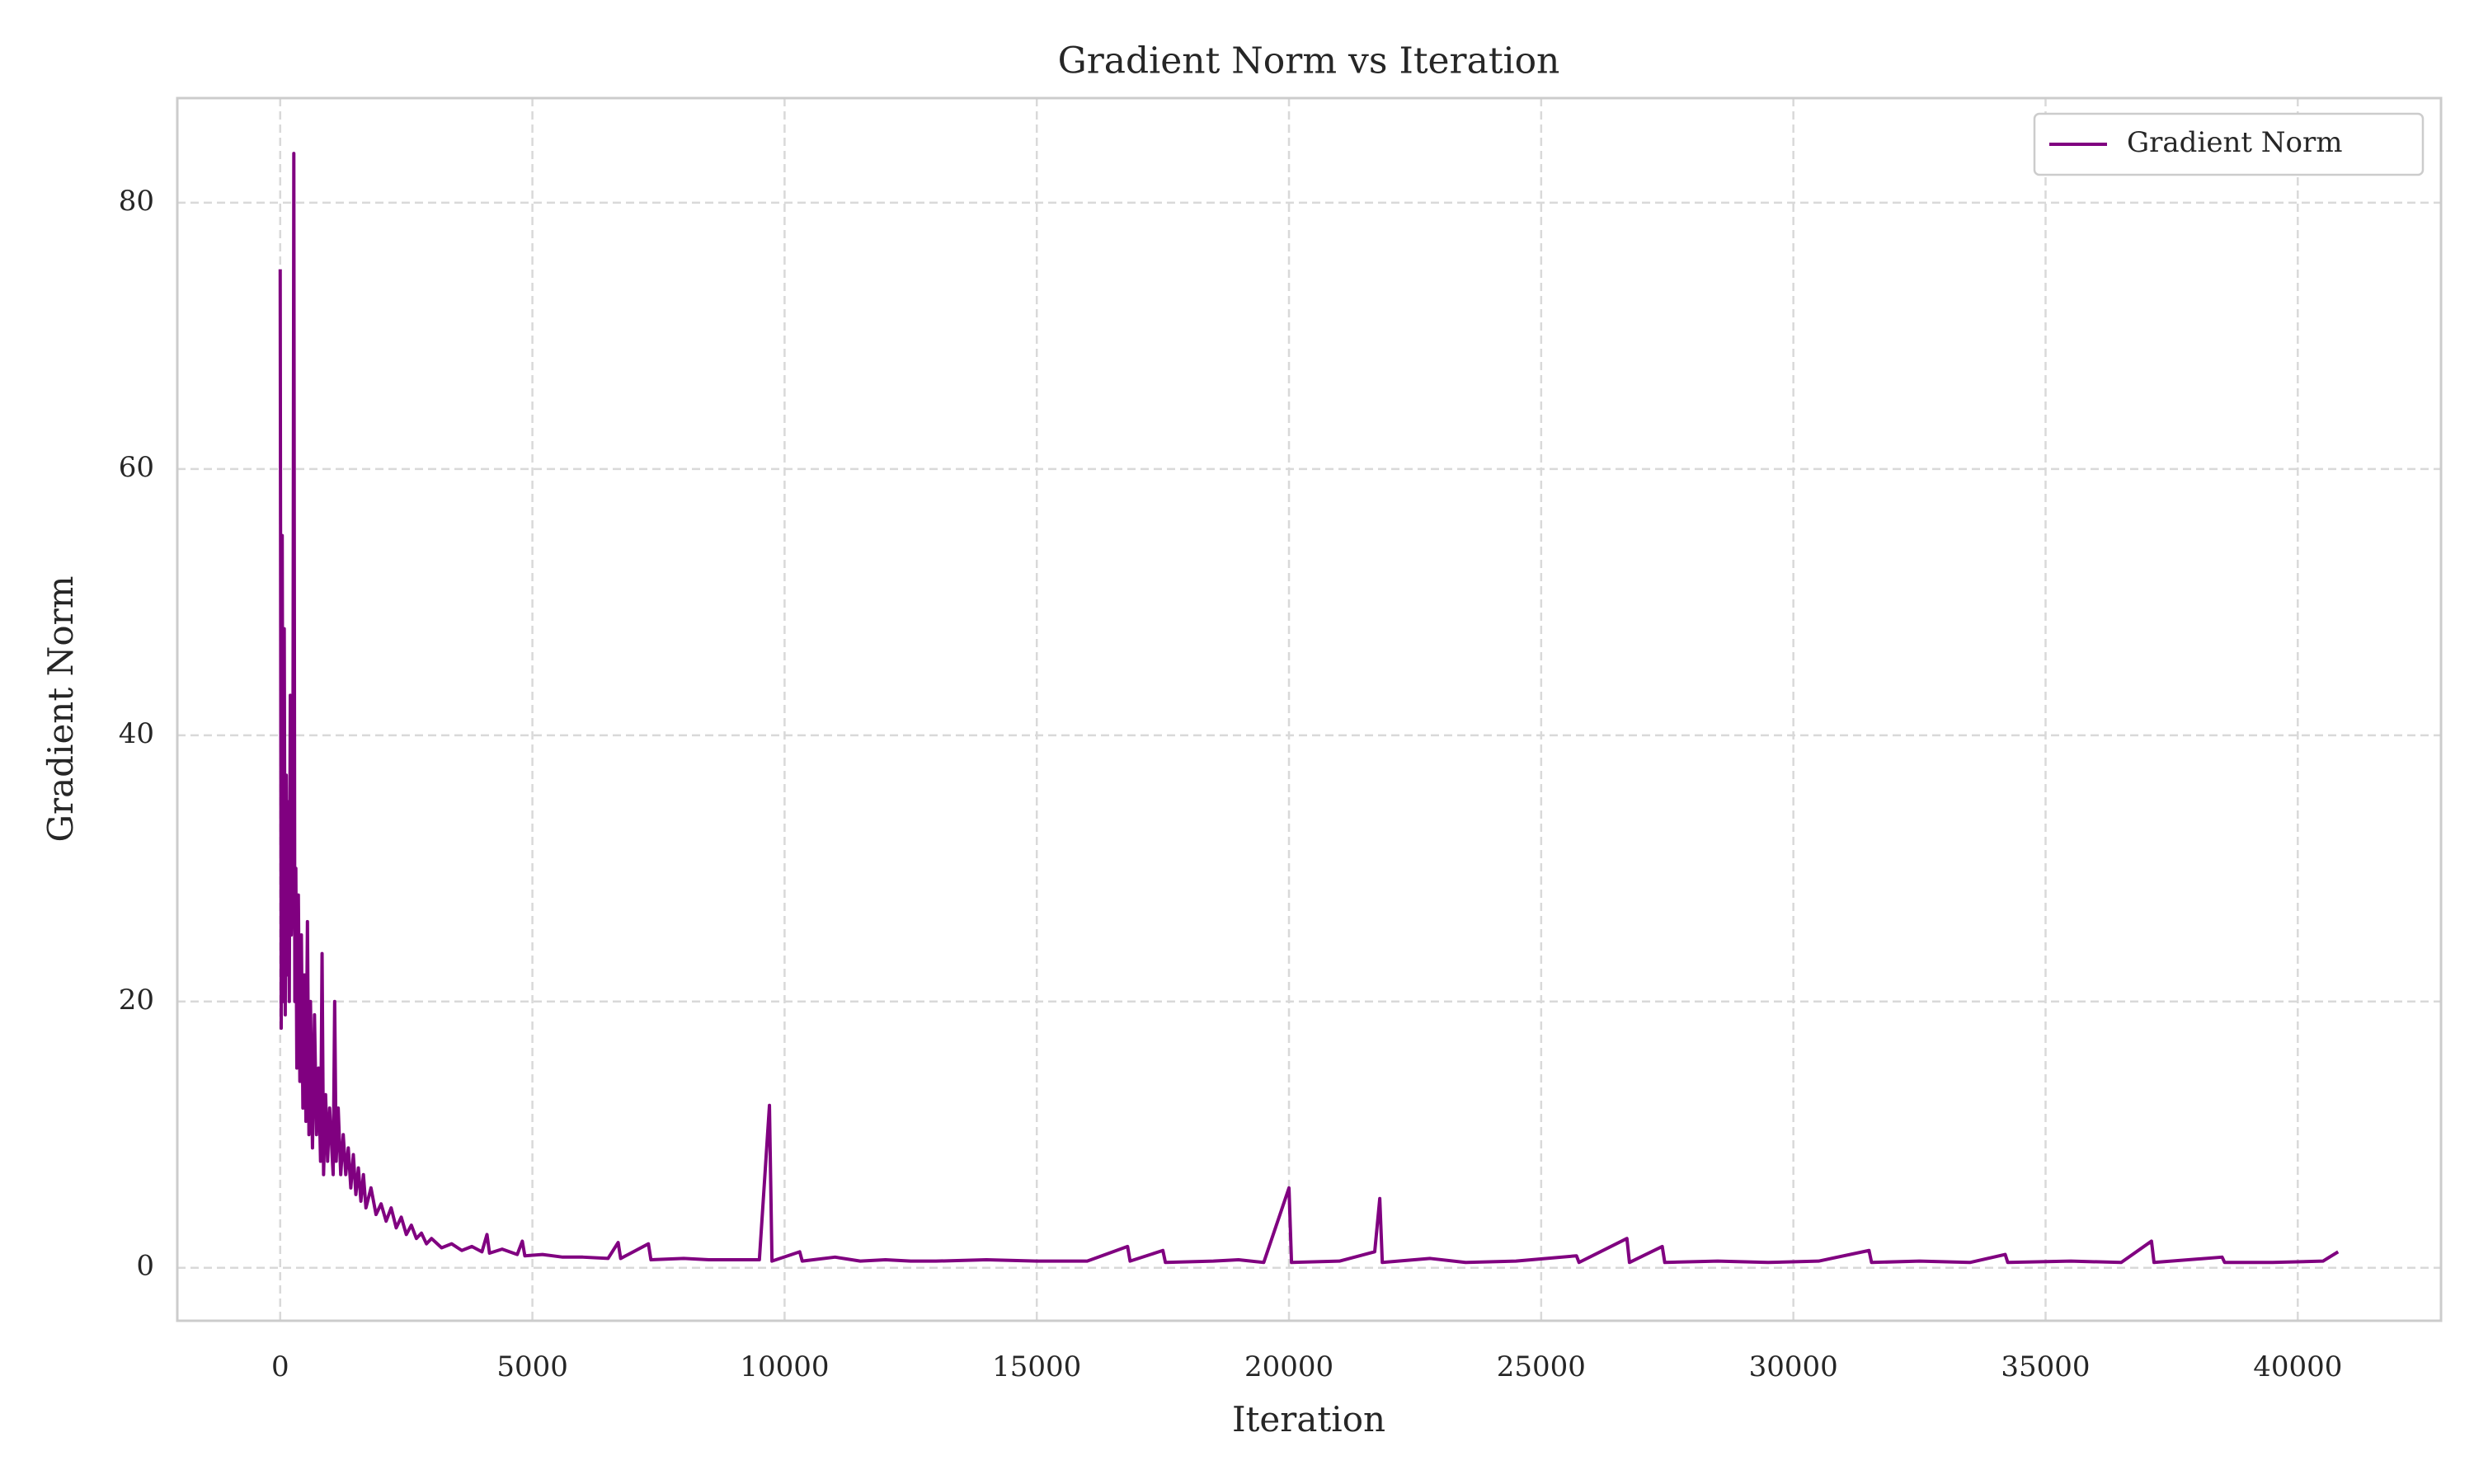 The image size is (2474, 1484). Describe the element at coordinates (136, 201) in the screenshot. I see `y-tick-label: 80` at that location.